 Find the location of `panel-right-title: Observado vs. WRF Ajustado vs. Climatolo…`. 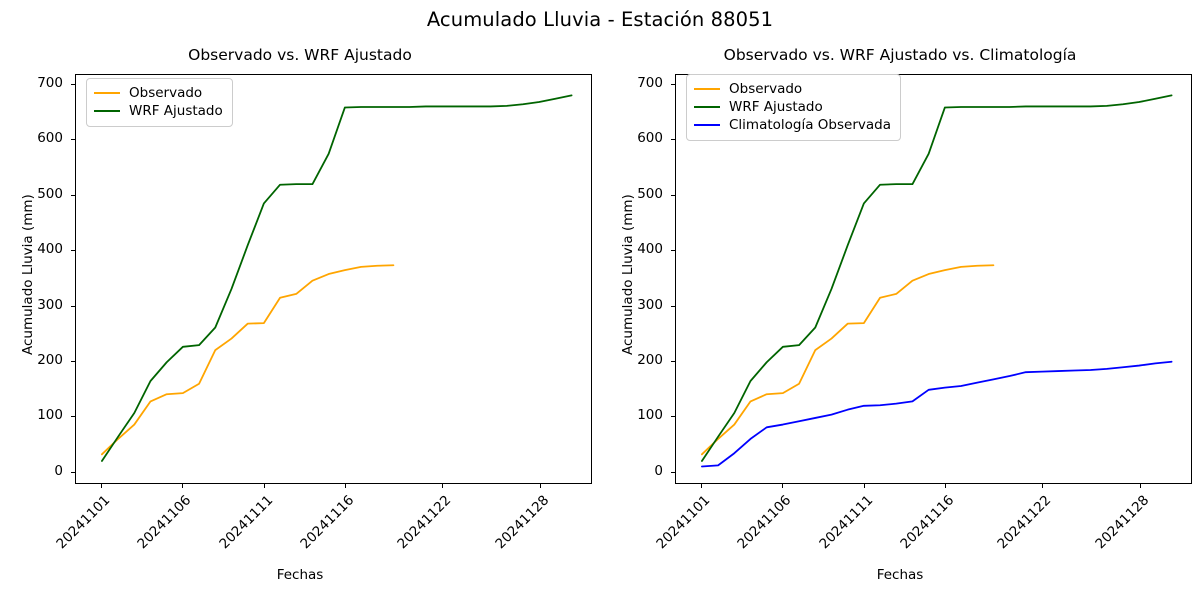

panel-right-title: Observado vs. WRF Ajustado vs. Climatolo… is located at coordinates (900, 55).